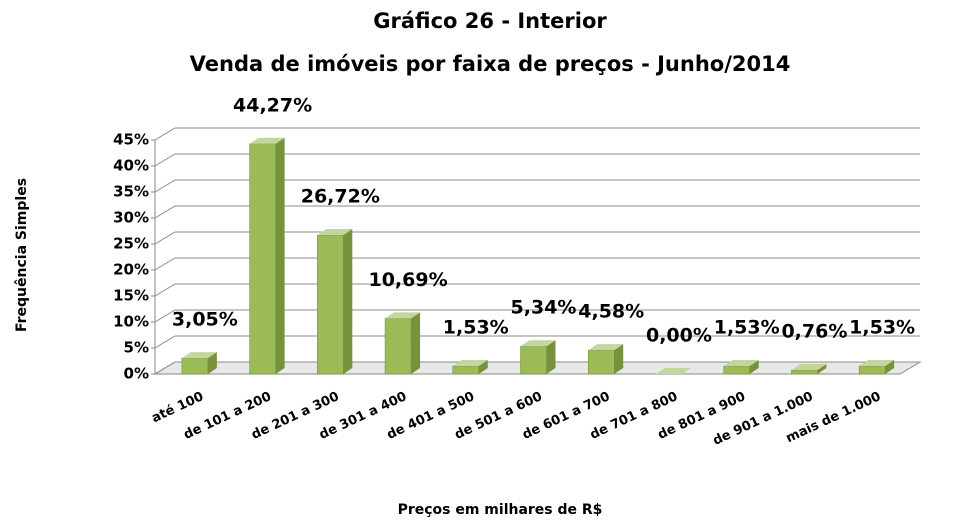 This screenshot has width=958, height=524. I want to click on y-tick-label: 35%, so click(131, 192).